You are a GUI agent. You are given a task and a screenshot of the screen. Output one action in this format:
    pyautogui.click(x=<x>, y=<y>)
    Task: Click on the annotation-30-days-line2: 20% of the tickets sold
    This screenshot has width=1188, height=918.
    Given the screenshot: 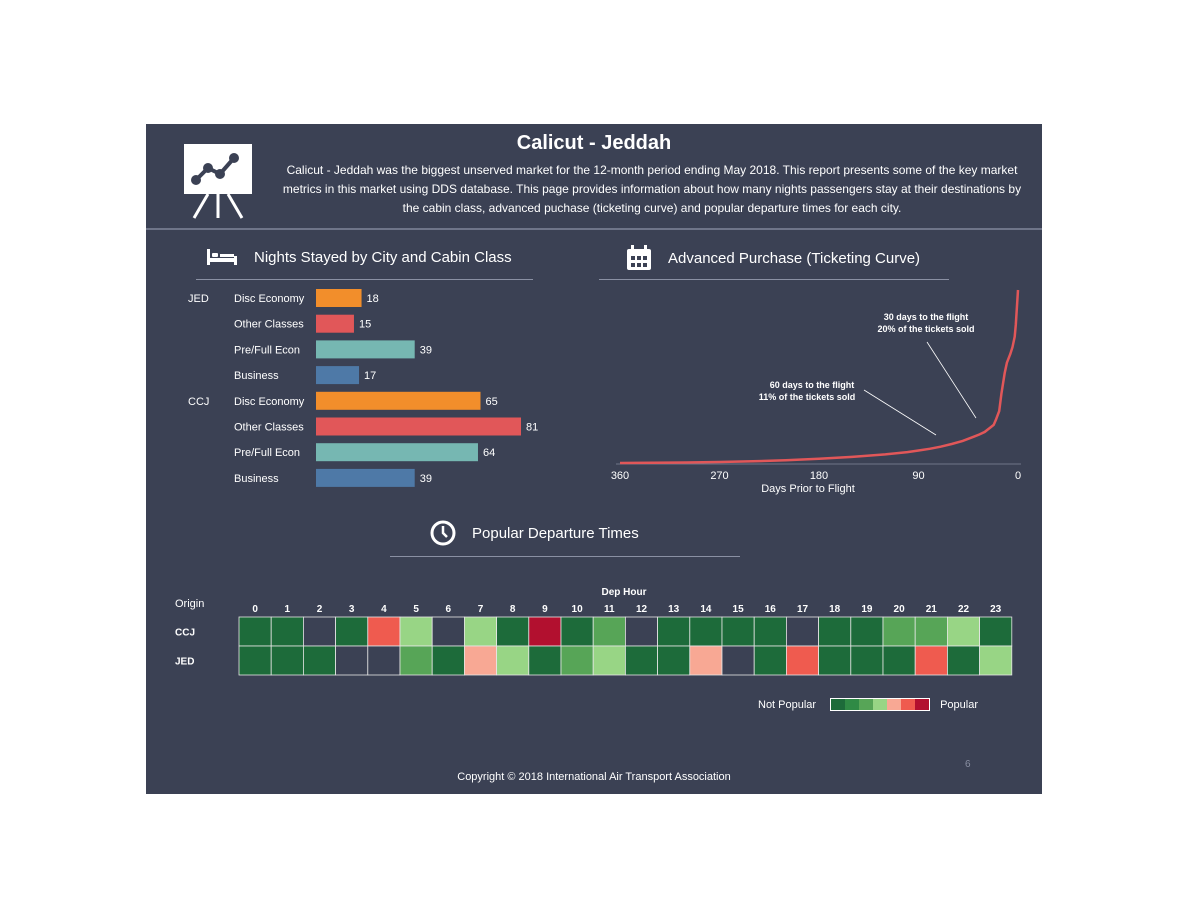 What is the action you would take?
    pyautogui.click(x=925, y=329)
    